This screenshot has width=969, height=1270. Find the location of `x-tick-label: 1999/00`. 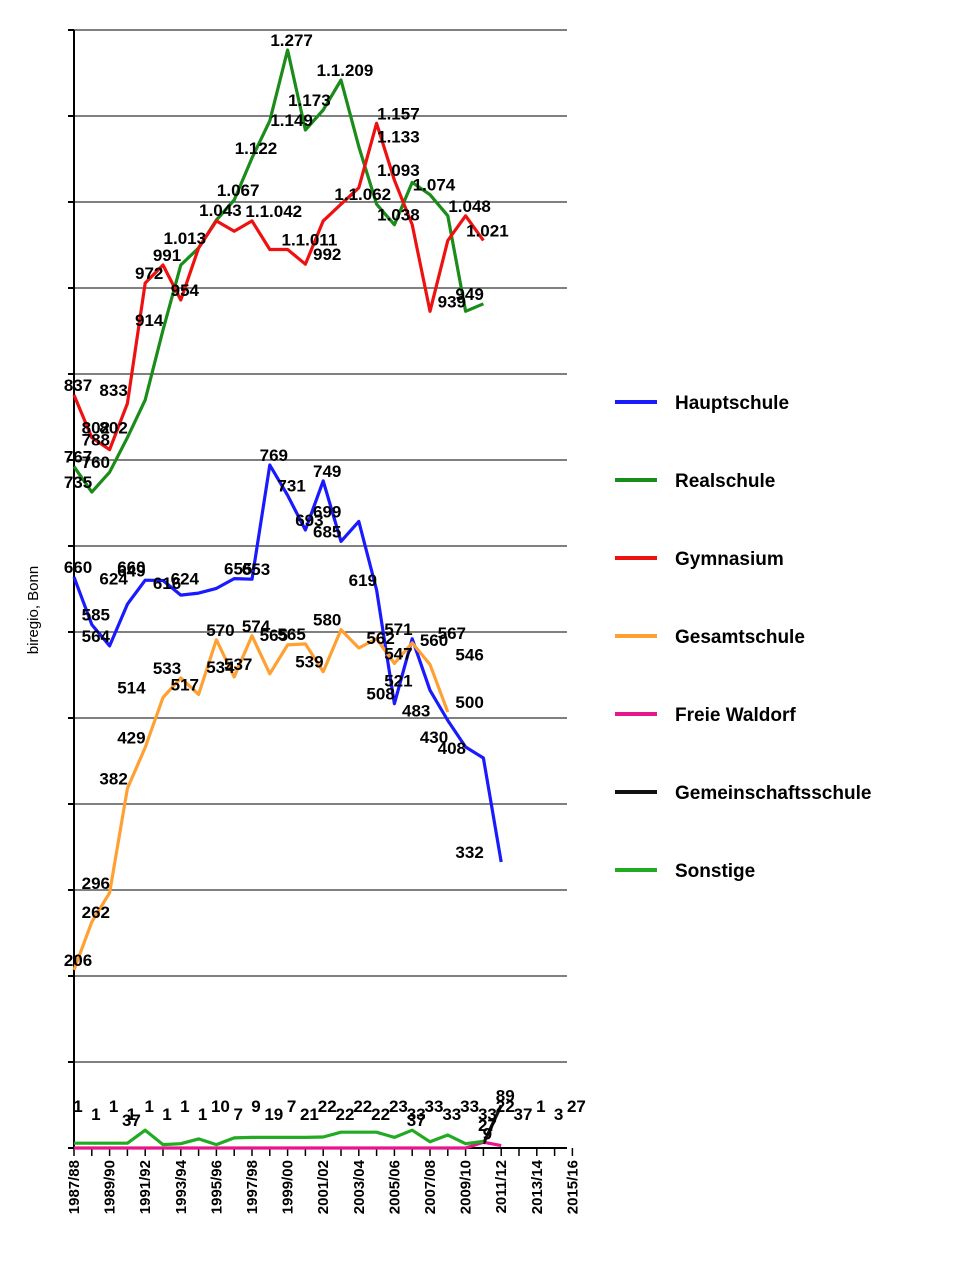

x-tick-label: 1999/00 is located at coordinates (288, 1187).